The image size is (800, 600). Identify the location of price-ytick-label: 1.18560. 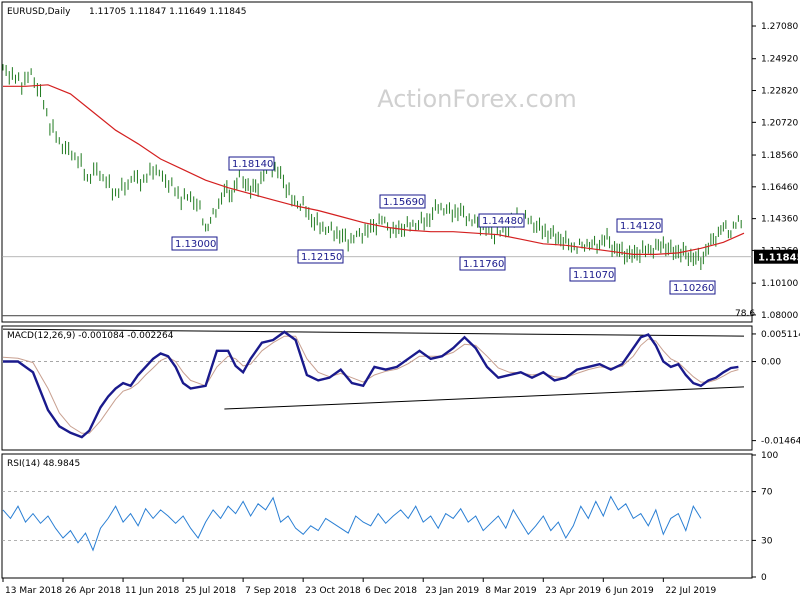
(779, 156).